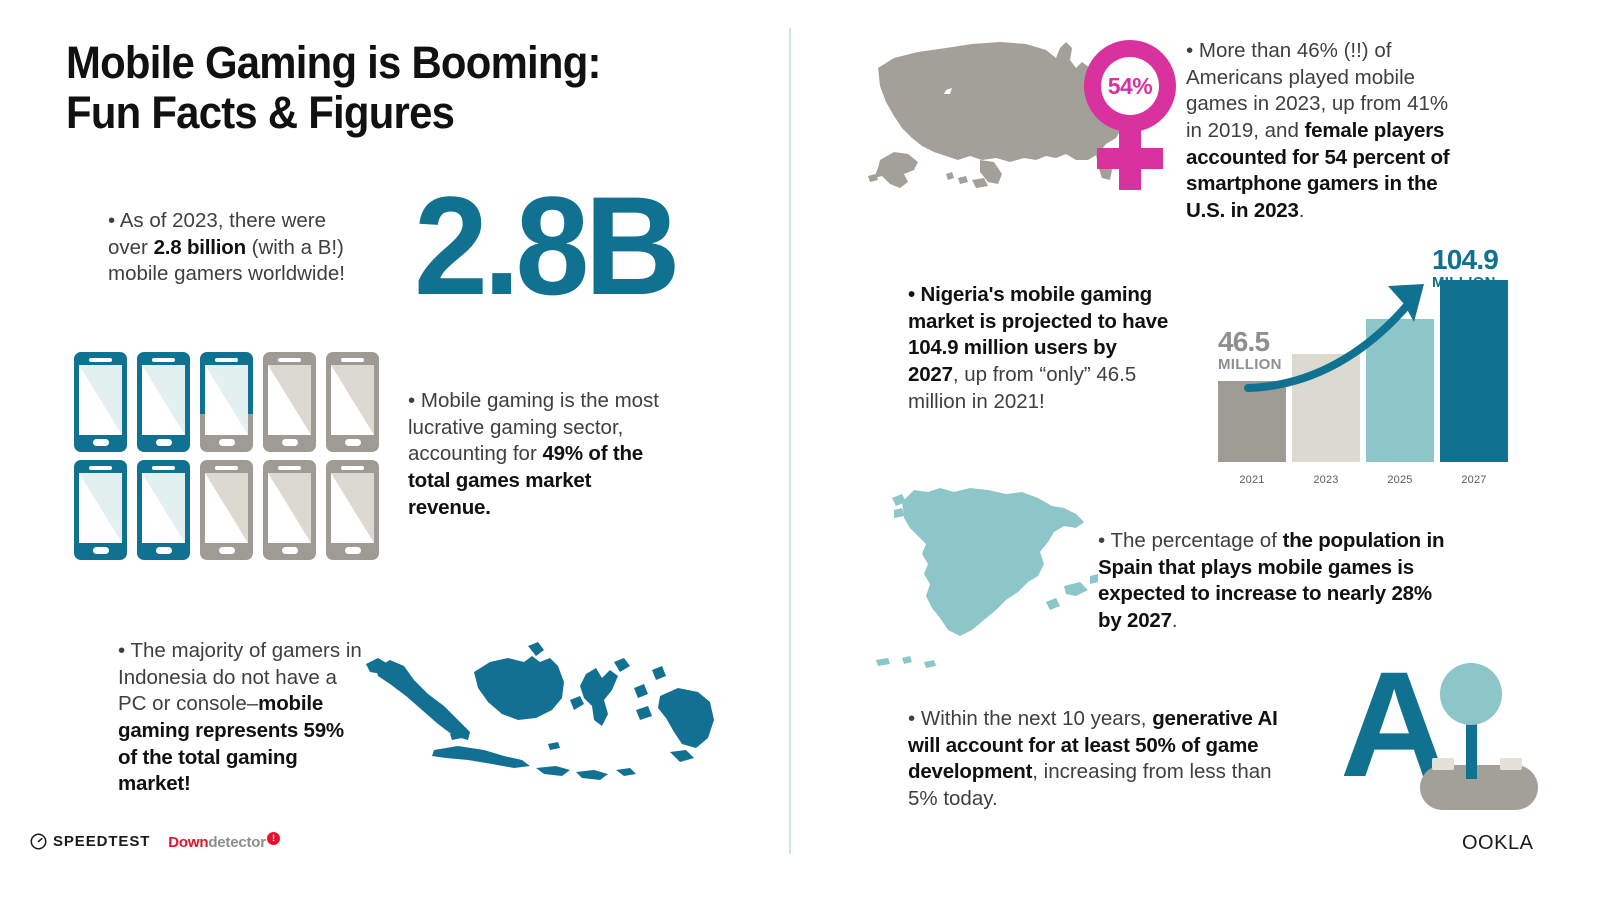 The width and height of the screenshot is (1600, 900). I want to click on chart-label-first: 46.5 MILLION, so click(1250, 349).